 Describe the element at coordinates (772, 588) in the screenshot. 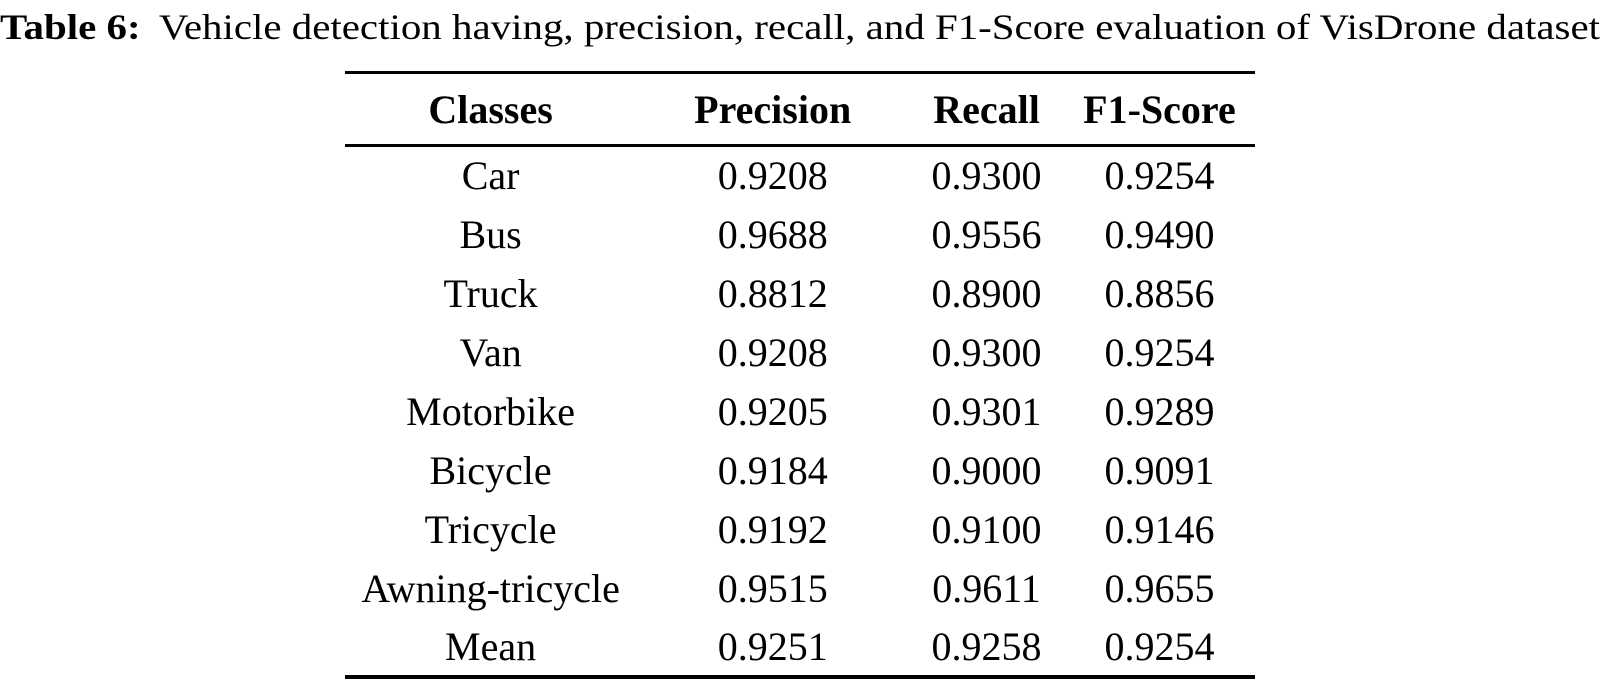

I see `precision-cell: 0.9515` at that location.